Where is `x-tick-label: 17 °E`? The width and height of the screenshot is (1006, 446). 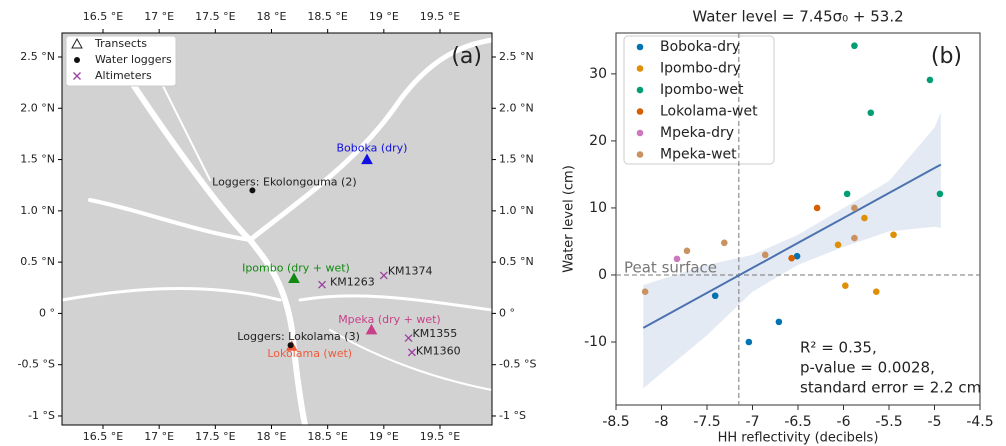 x-tick-label: 17 °E is located at coordinates (159, 436).